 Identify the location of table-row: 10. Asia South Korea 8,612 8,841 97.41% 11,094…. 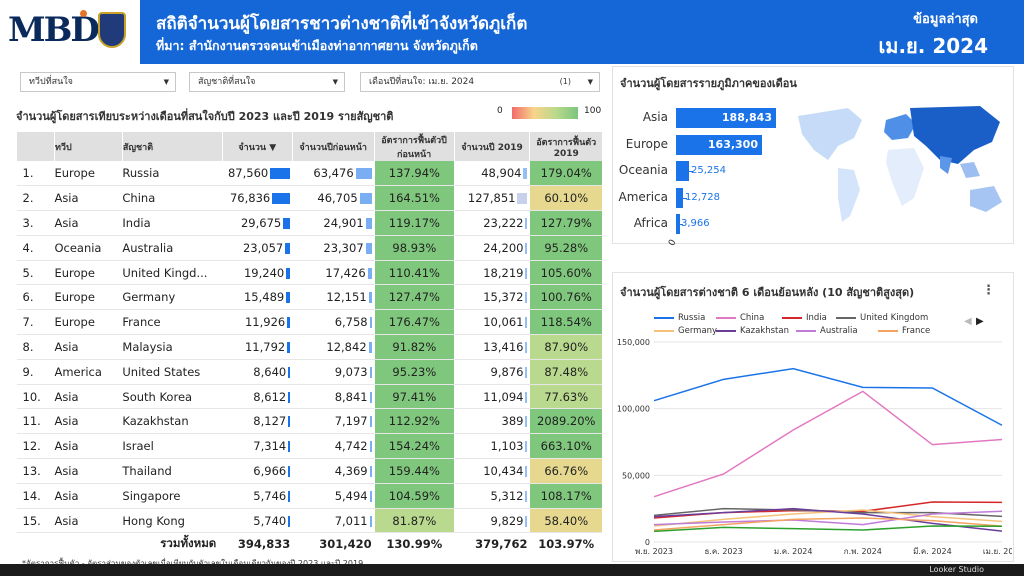
(309, 397).